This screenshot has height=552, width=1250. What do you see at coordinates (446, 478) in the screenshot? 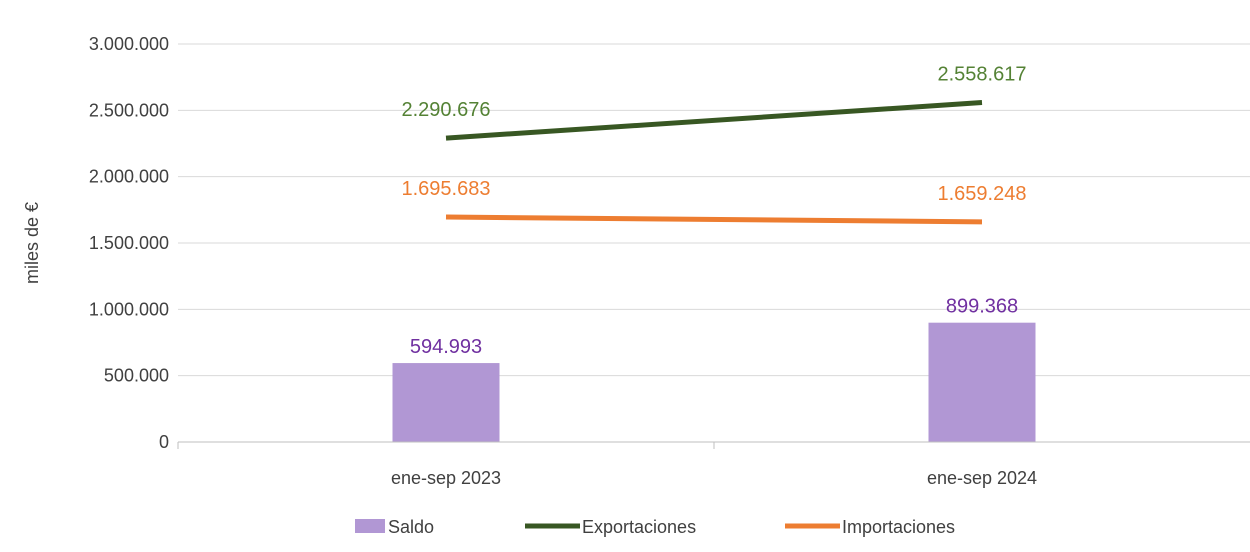
I see `x-tick-label: ene-sep 2023` at bounding box center [446, 478].